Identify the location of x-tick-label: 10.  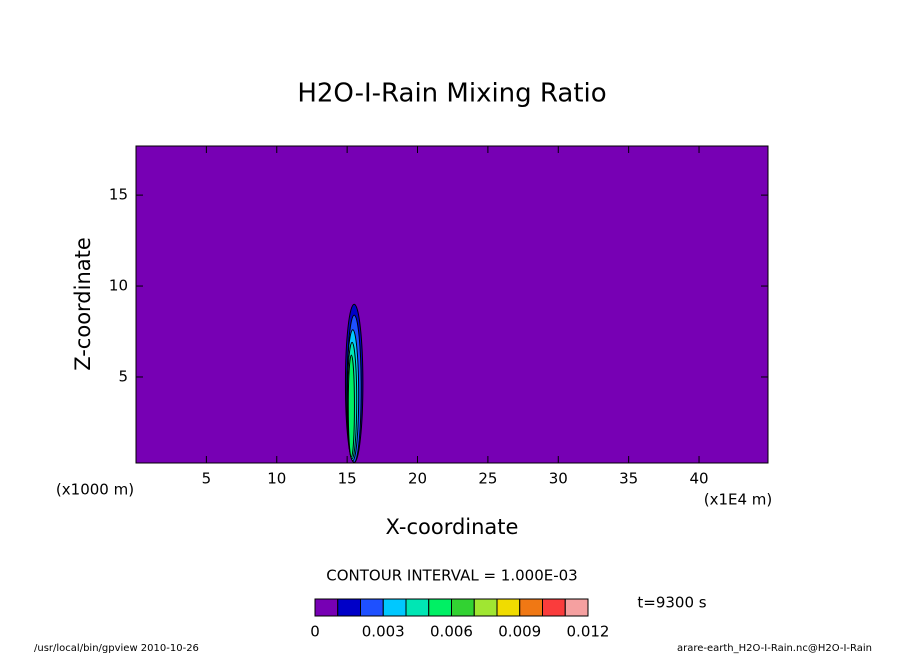
(276, 479).